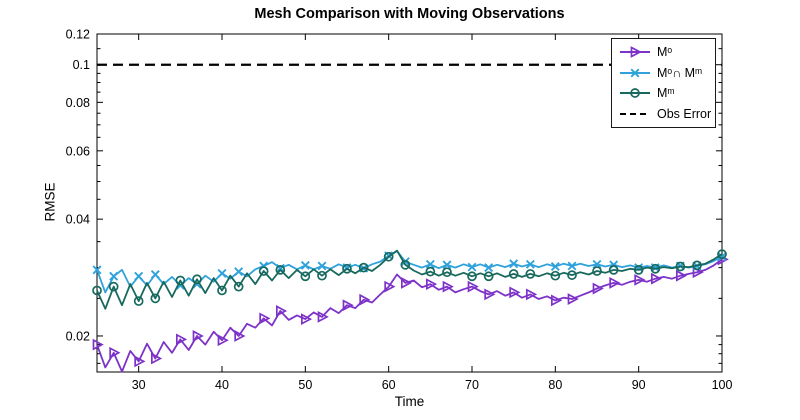 Image resolution: width=800 pixels, height=420 pixels. What do you see at coordinates (680, 72) in the screenshot?
I see `legend-label-mo-mm: Mᵒ∩ Mᵐ` at bounding box center [680, 72].